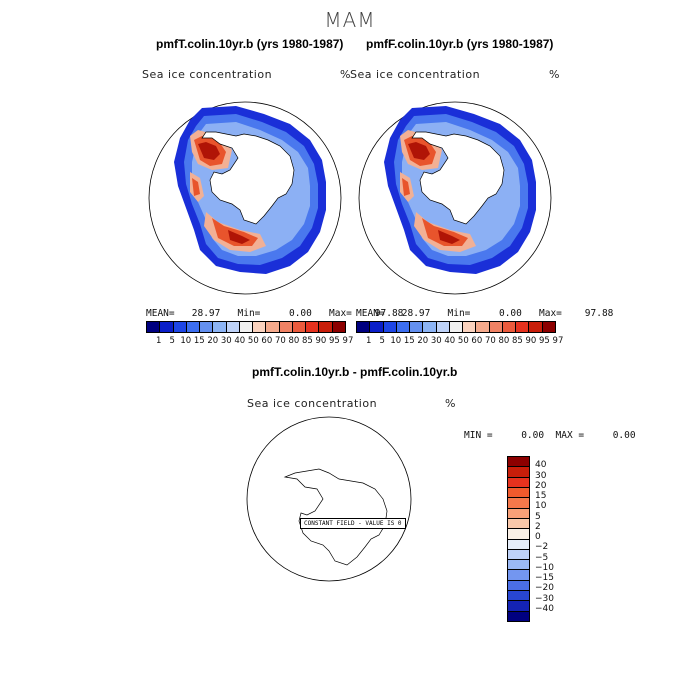 This screenshot has height=700, width=700. I want to click on right-polar-map, so click(455, 198).